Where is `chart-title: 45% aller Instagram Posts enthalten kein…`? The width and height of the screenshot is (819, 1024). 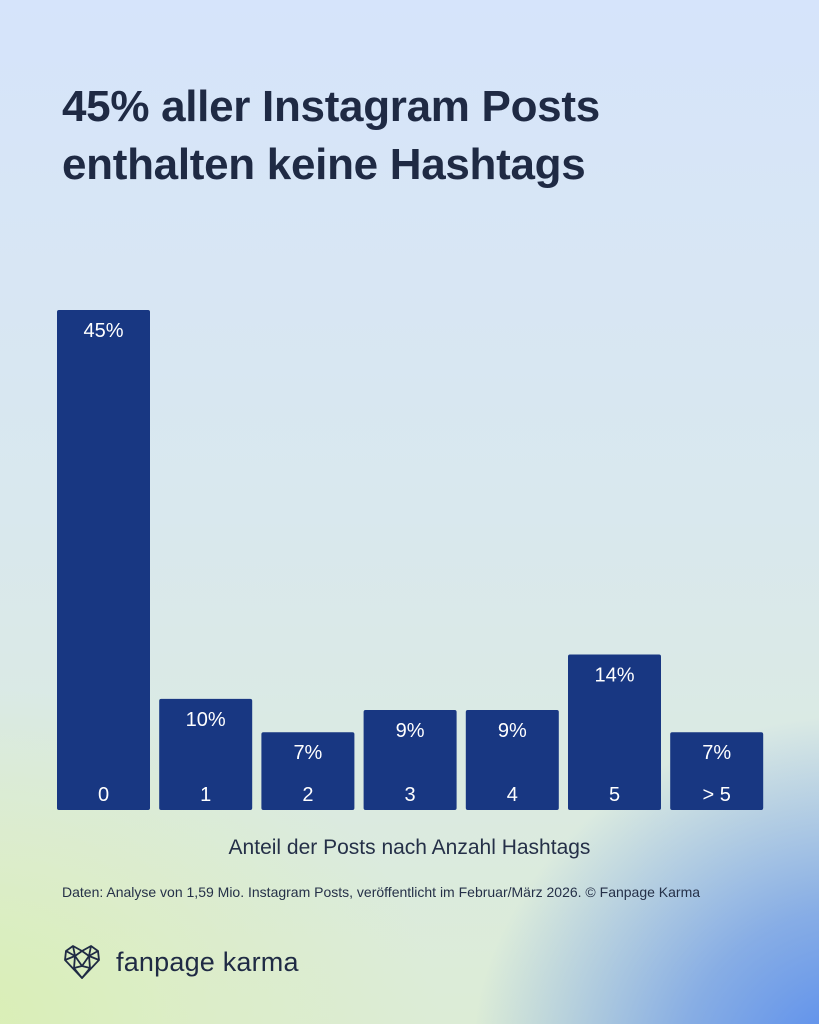
chart-title: 45% aller Instagram Posts enthalten kein… is located at coordinates (422, 136).